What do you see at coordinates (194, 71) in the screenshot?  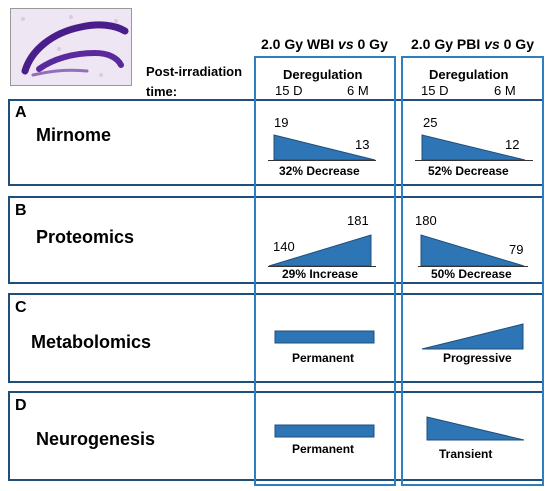 I see `post-irradiation-line1: Post-irradiation` at bounding box center [194, 71].